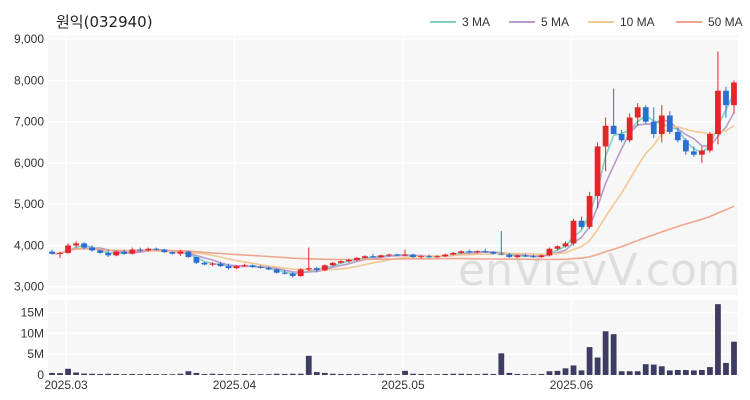 This screenshot has height=400, width=750. What do you see at coordinates (29, 163) in the screenshot?
I see `price-tick-label: 6,000` at bounding box center [29, 163].